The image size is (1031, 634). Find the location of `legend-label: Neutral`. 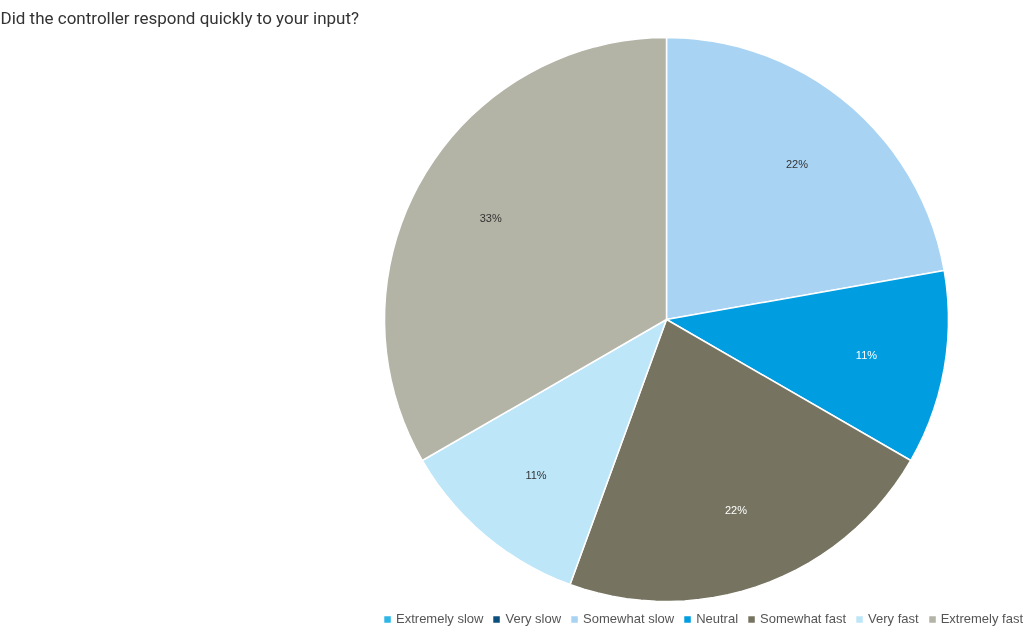

legend-label: Neutral is located at coordinates (717, 618).